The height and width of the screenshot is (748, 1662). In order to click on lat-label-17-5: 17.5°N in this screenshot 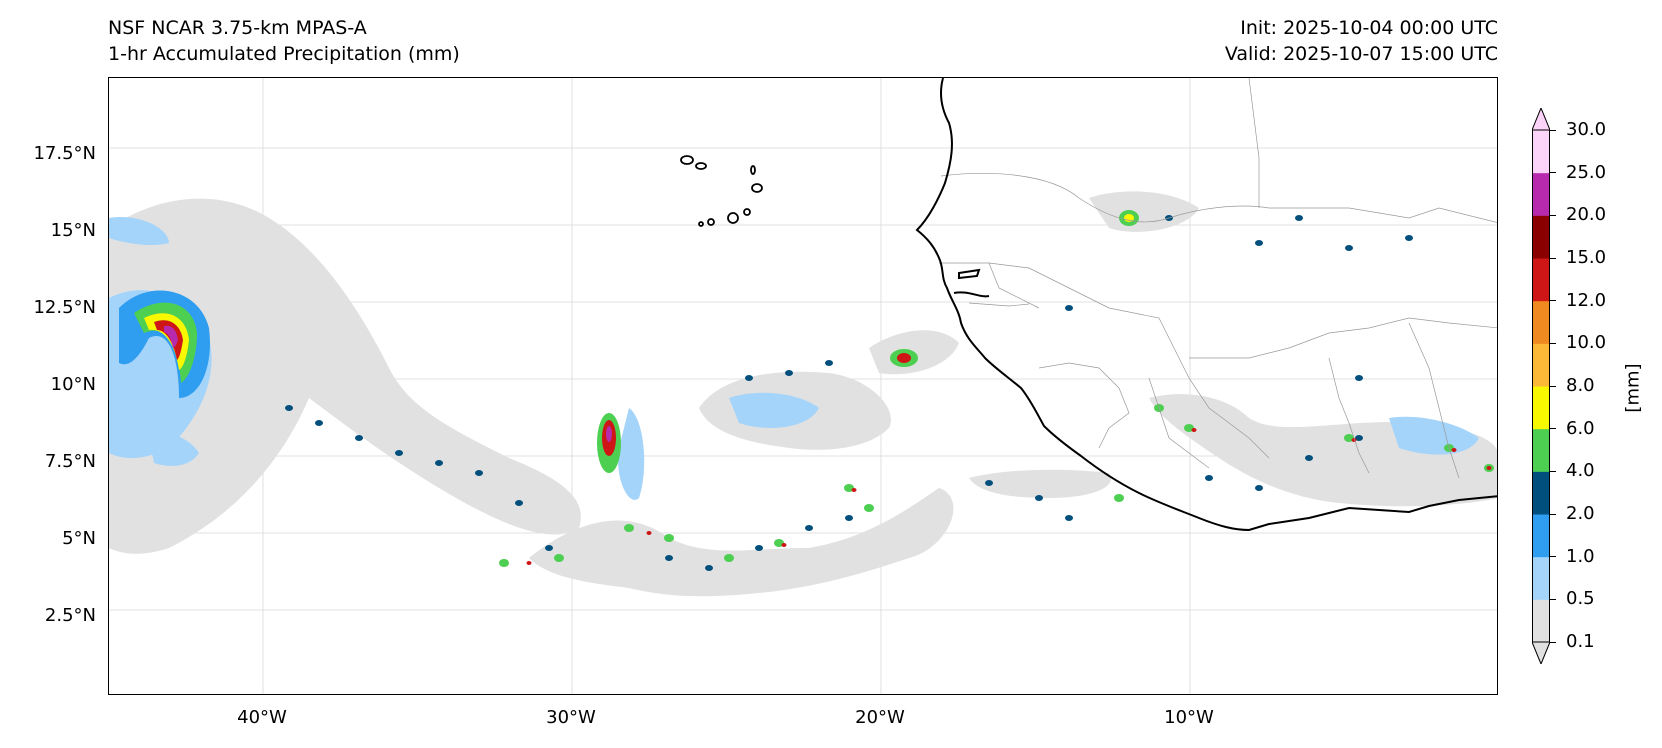, I will do `click(64, 153)`.